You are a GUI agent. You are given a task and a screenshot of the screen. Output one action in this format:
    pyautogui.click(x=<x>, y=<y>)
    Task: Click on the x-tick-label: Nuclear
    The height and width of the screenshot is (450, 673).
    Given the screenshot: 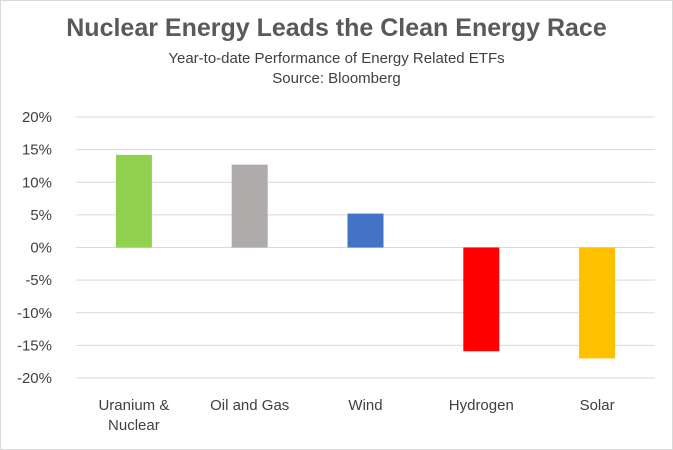 What is the action you would take?
    pyautogui.click(x=134, y=425)
    